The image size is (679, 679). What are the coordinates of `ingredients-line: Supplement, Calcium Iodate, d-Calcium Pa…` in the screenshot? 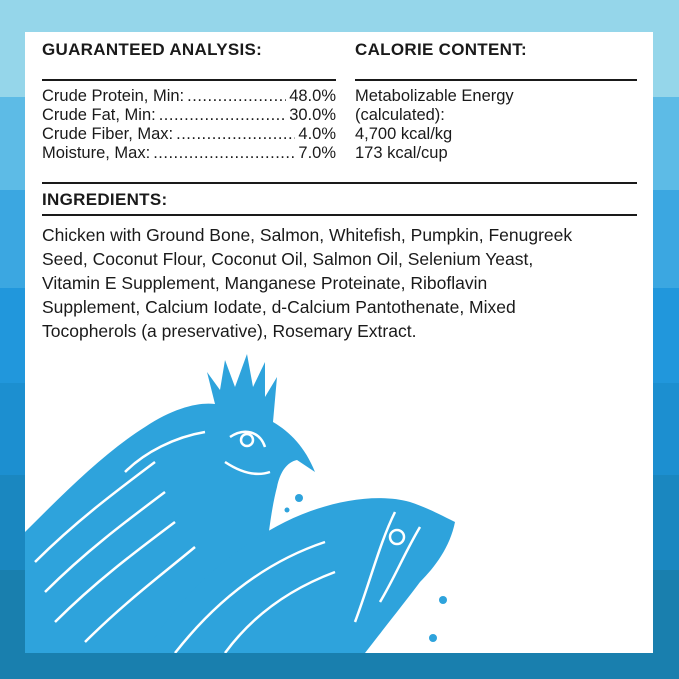 It's located at (279, 307).